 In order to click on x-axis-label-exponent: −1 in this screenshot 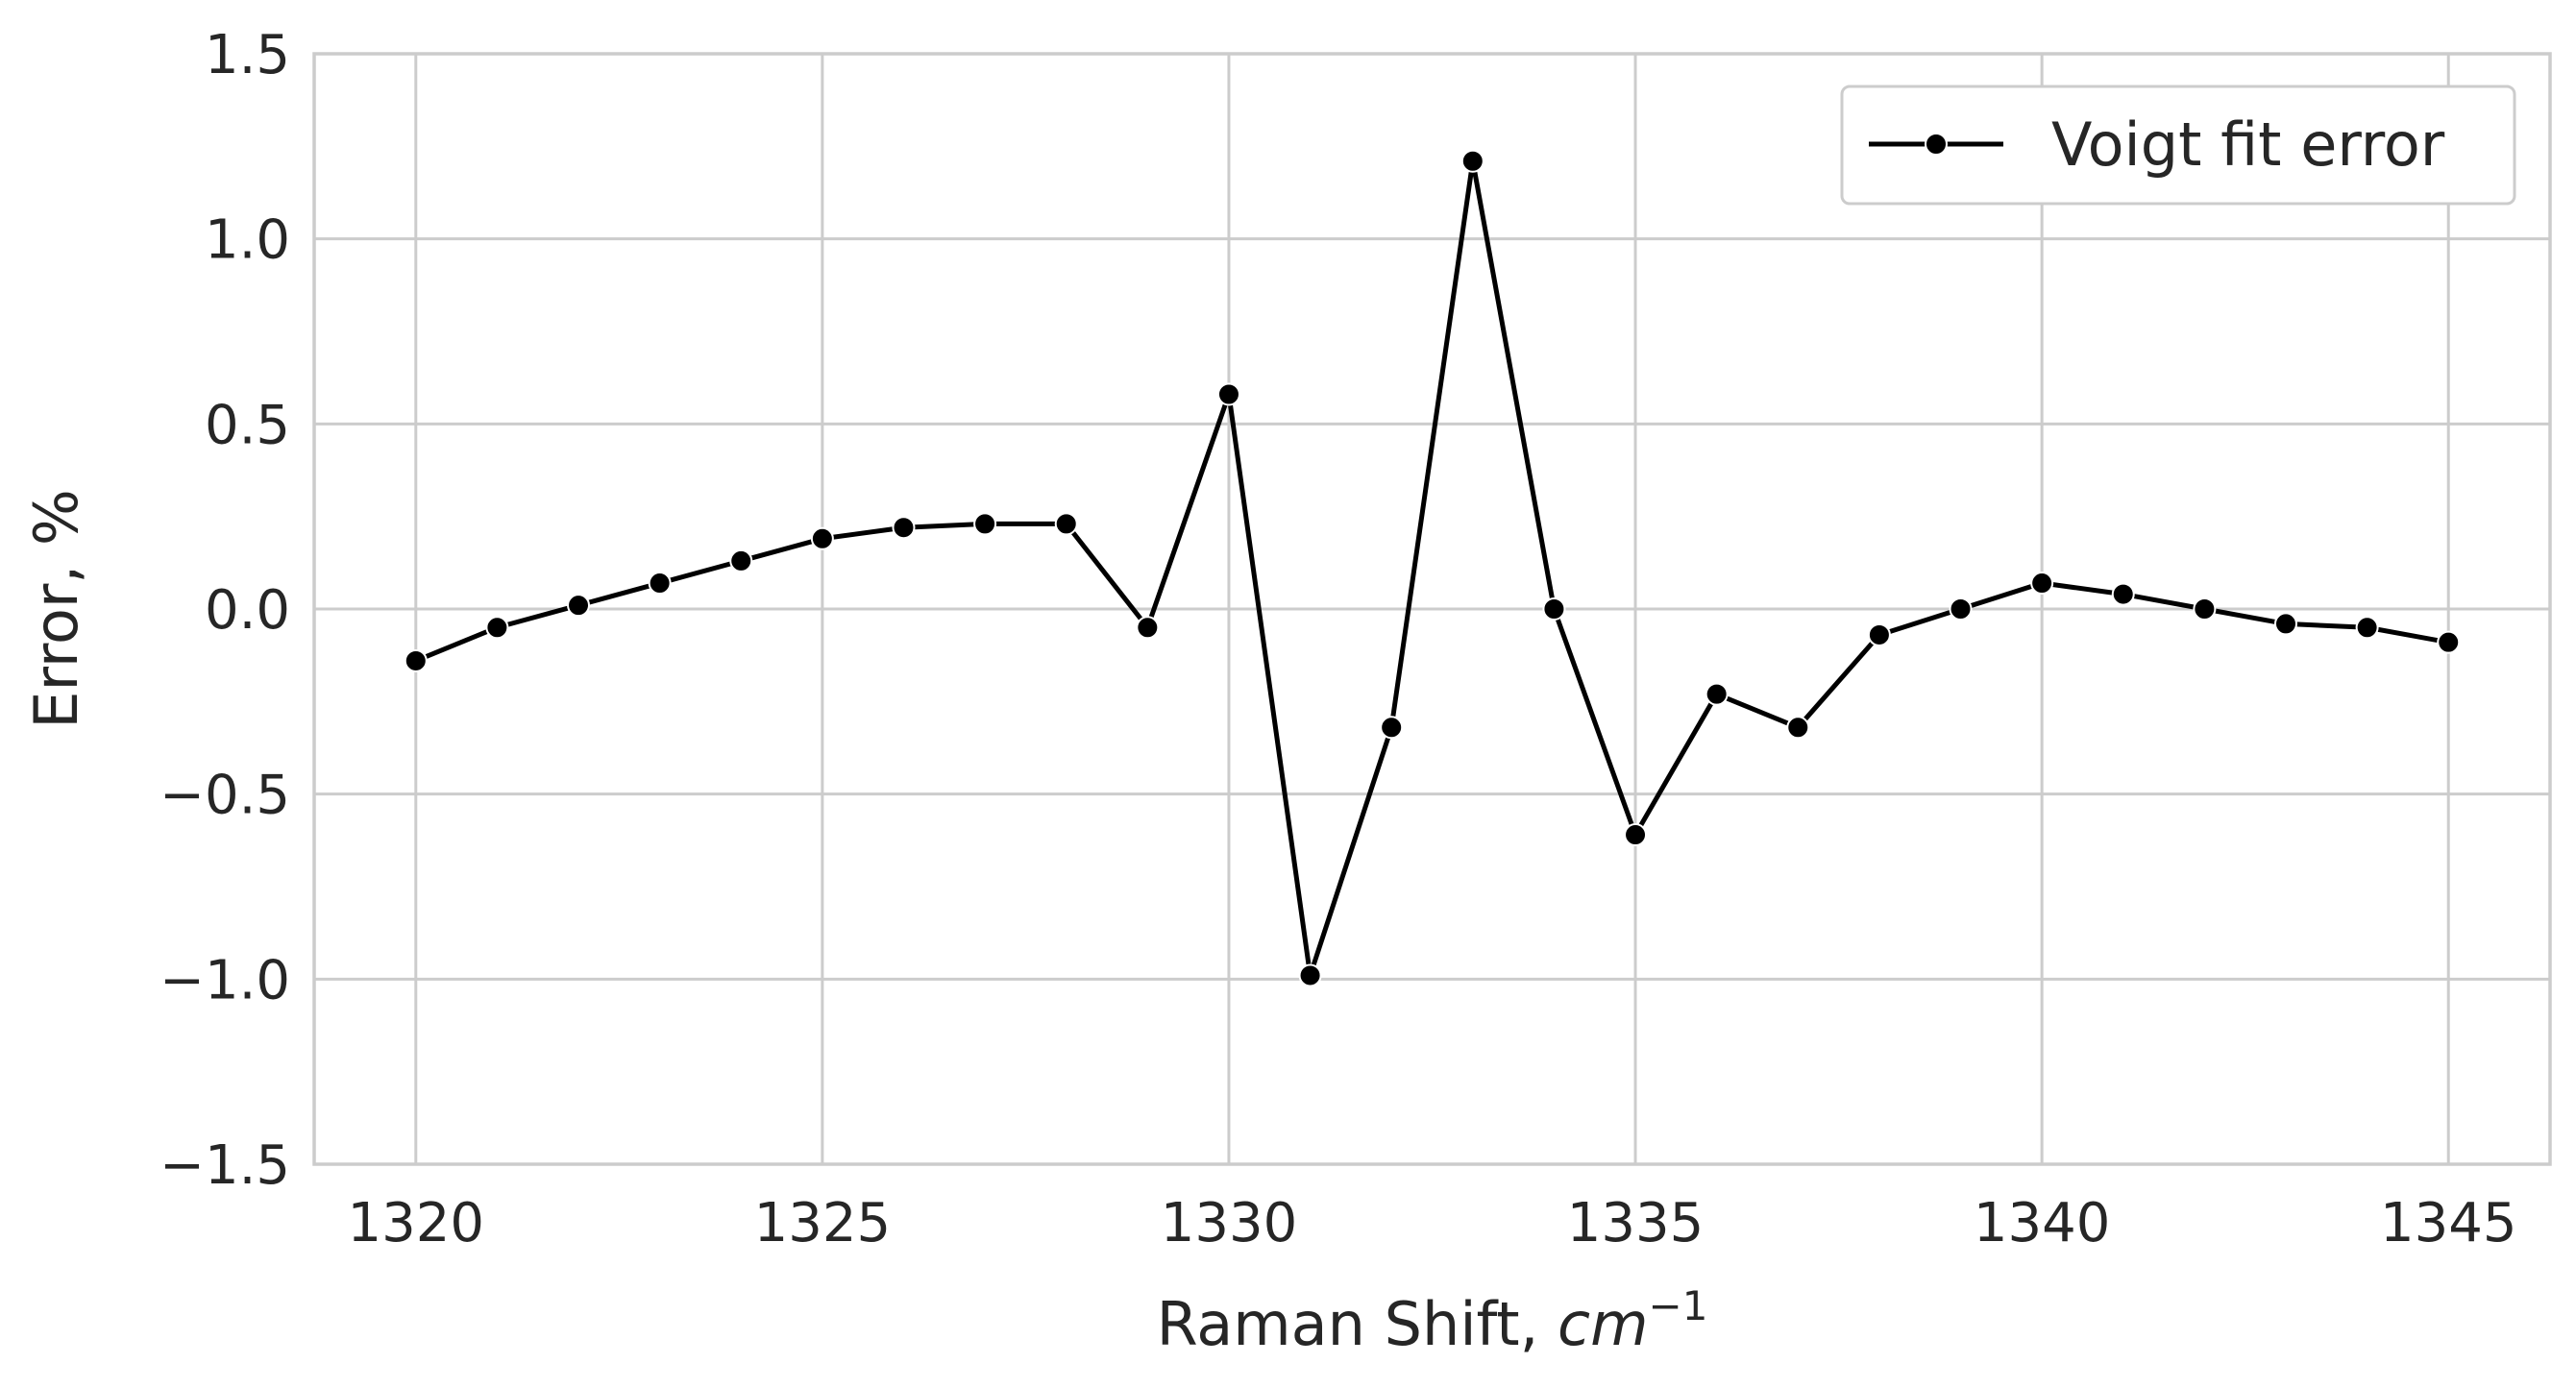, I will do `click(1678, 1305)`.